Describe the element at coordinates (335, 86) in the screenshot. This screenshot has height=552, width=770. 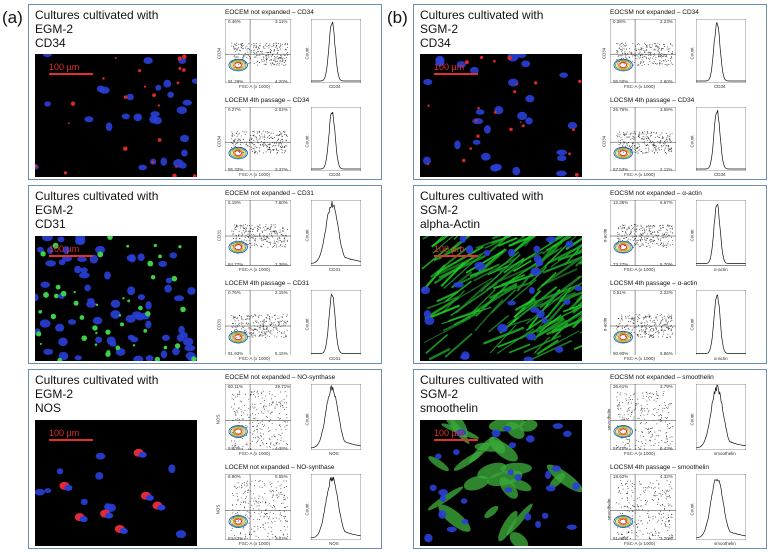
I see `histogram-xlabel: CD34` at that location.